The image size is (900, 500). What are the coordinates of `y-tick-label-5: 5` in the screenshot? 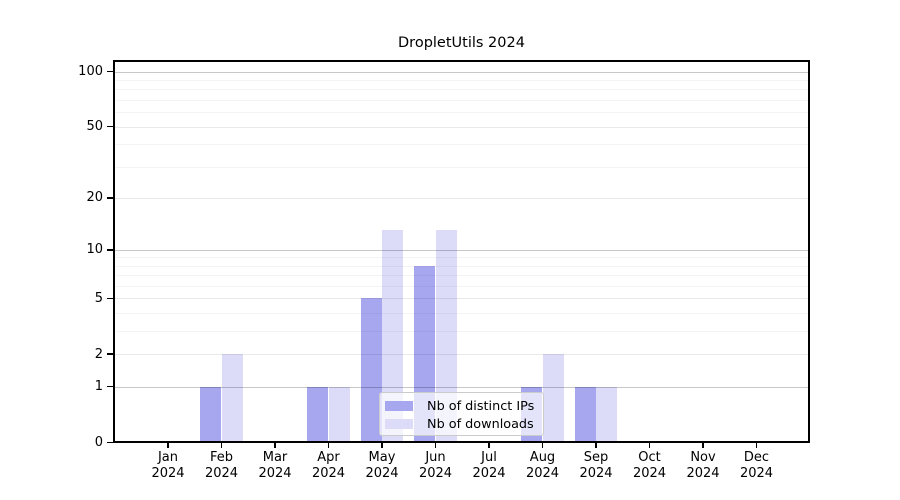 It's located at (98, 298).